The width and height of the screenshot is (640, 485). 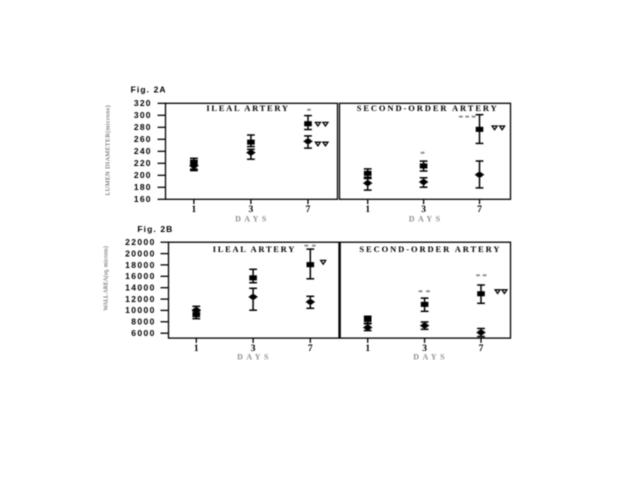 What do you see at coordinates (140, 288) in the screenshot?
I see `svg-text: 14000` at bounding box center [140, 288].